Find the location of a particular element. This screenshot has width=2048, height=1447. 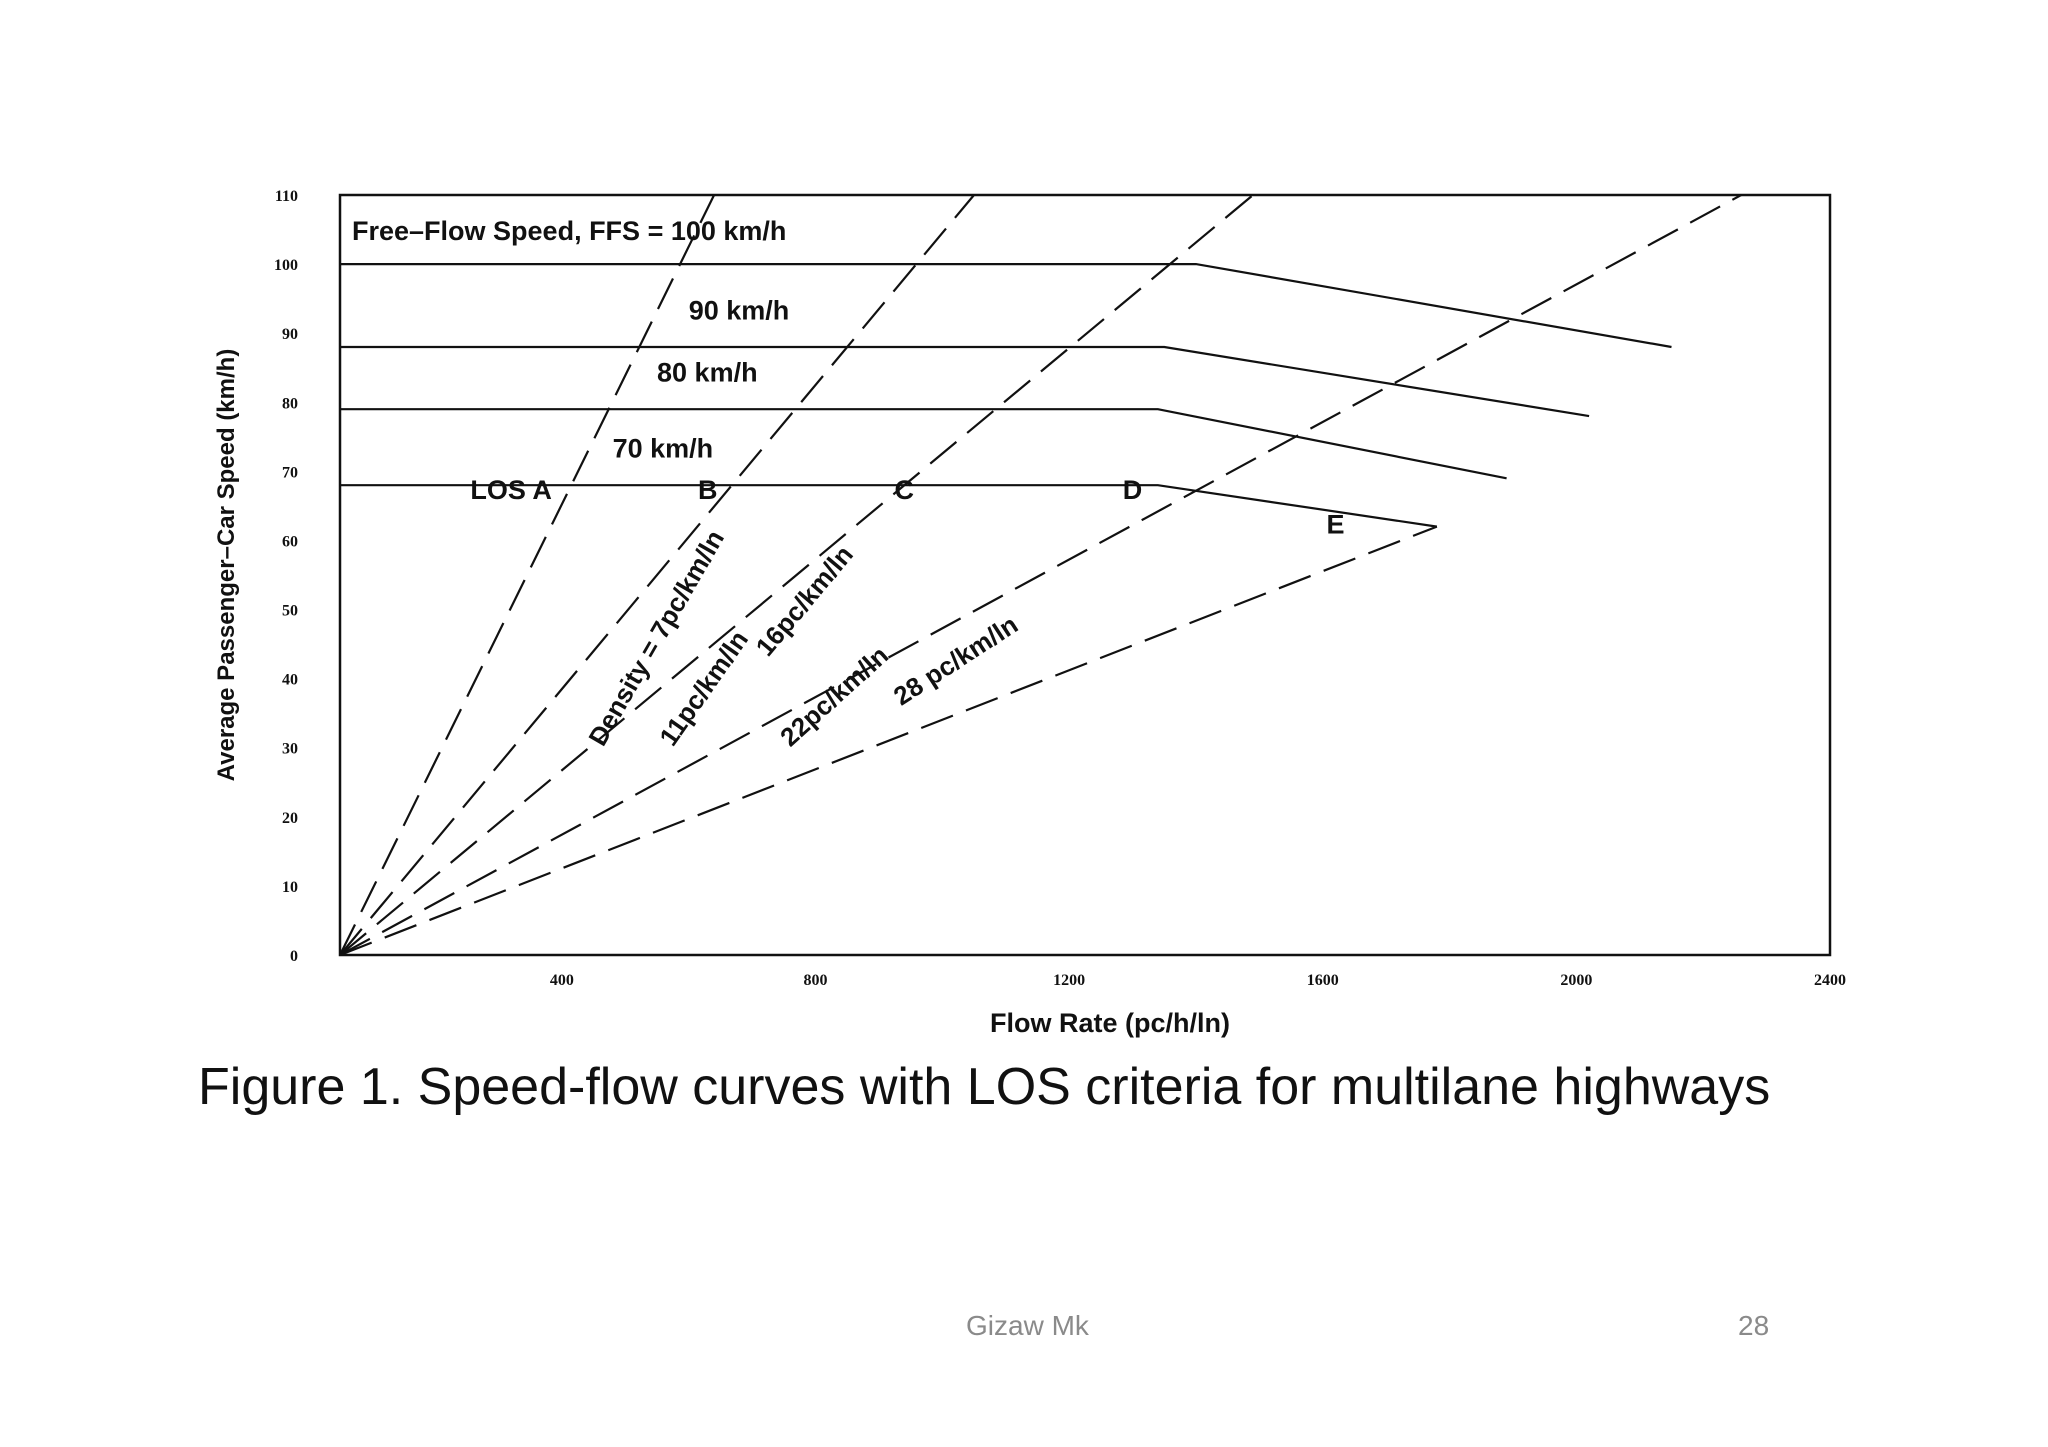

x-tick-label: 1600 is located at coordinates (1323, 980).